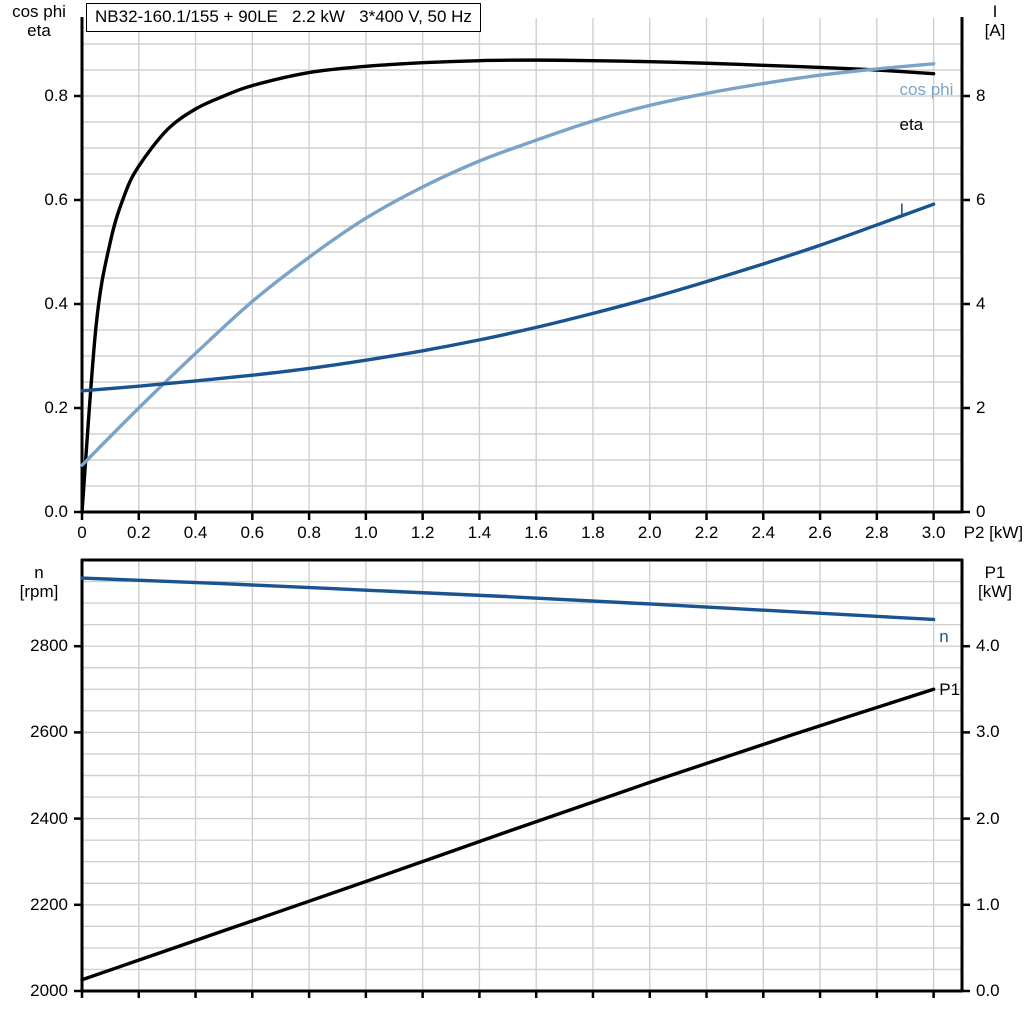 Image resolution: width=1024 pixels, height=1024 pixels. Describe the element at coordinates (988, 732) in the screenshot. I see `bottom-right-tick: 3.0` at that location.